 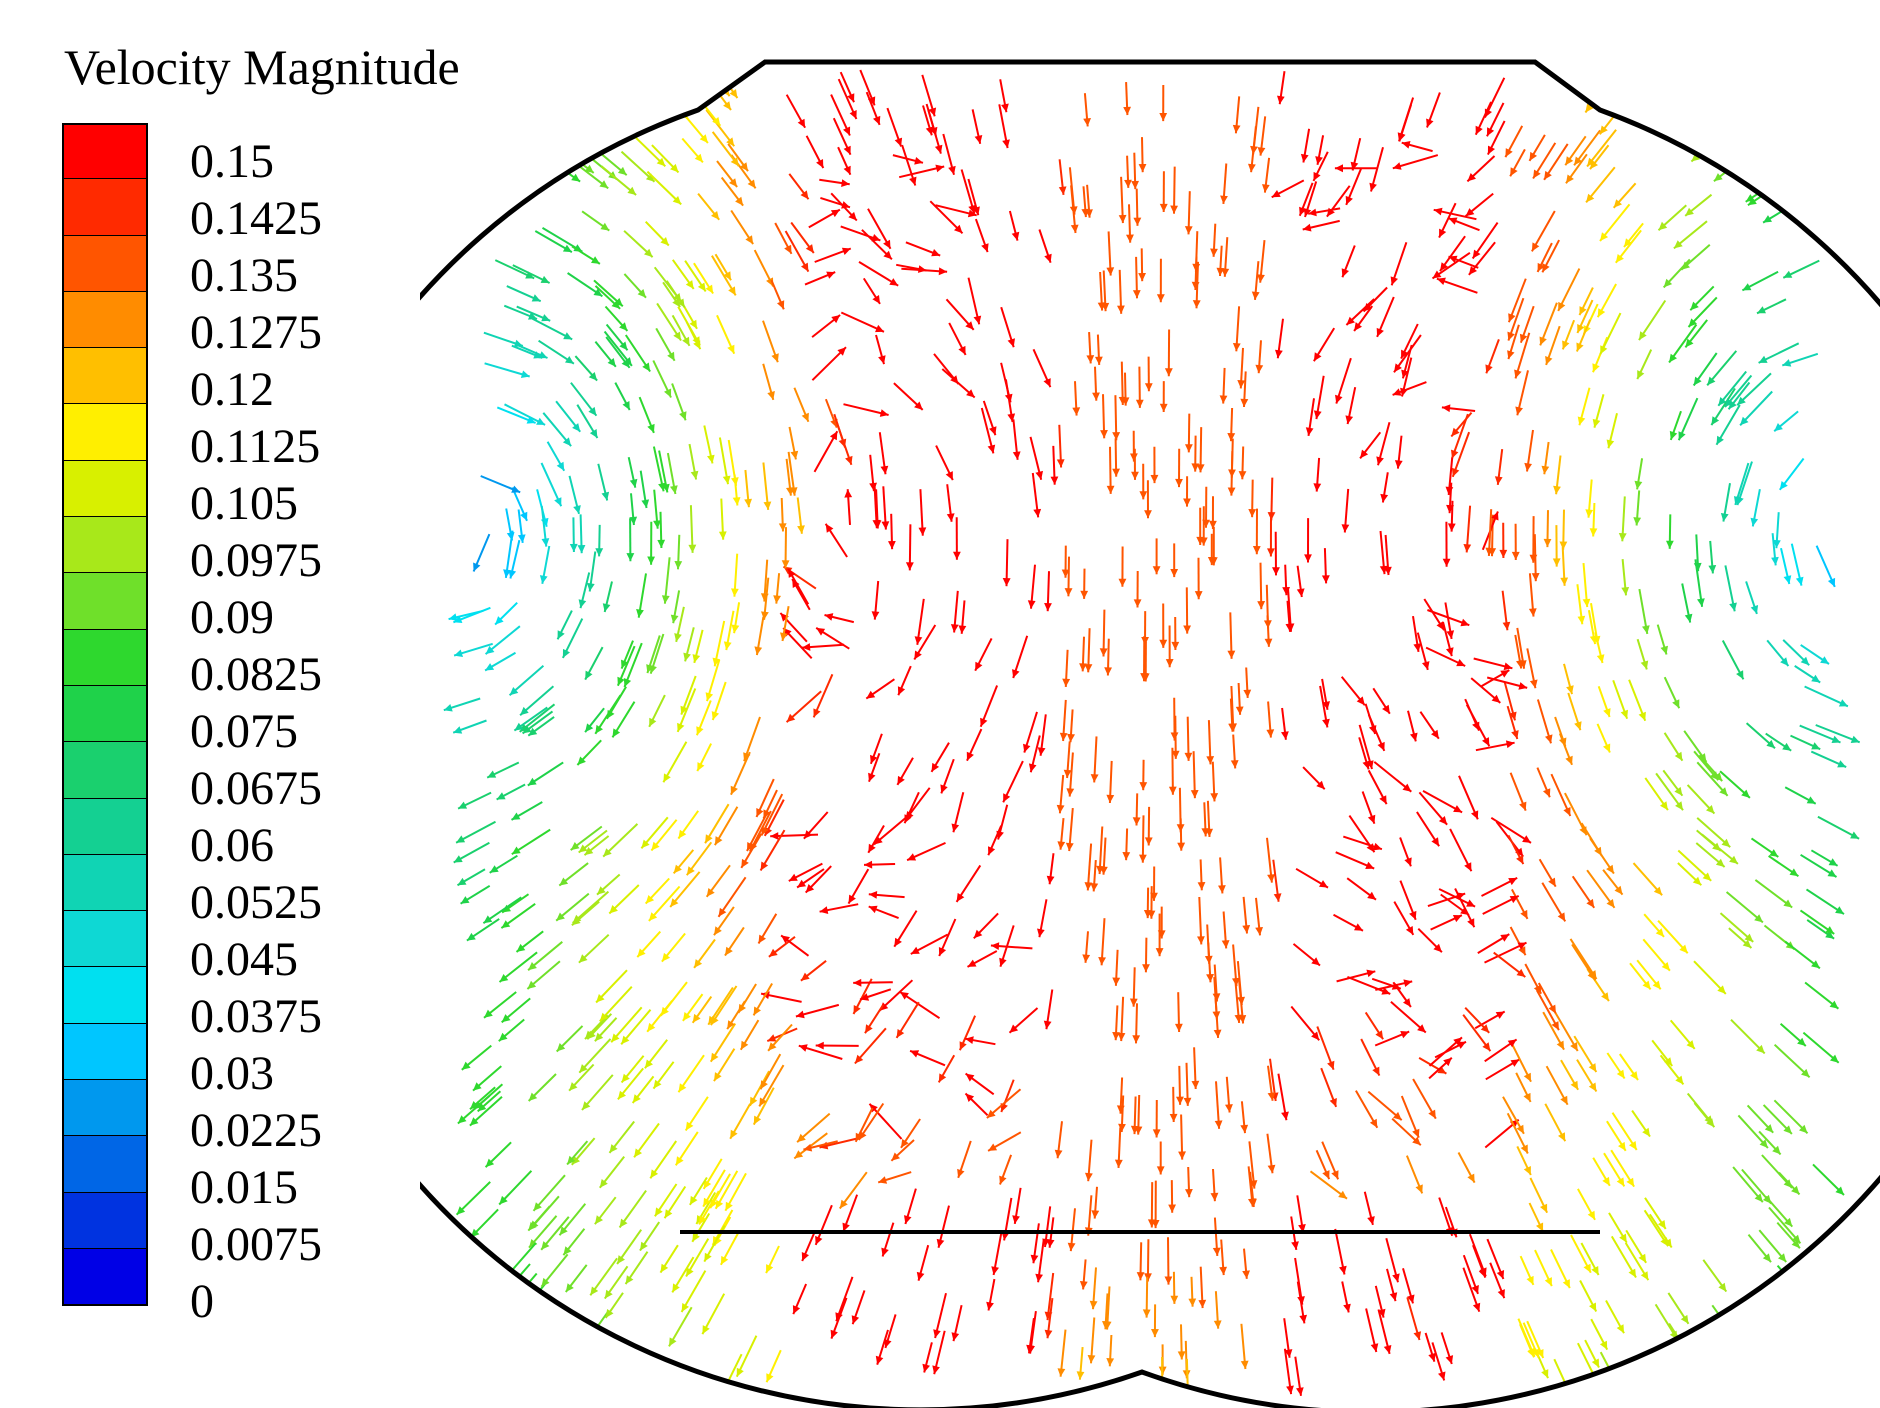 What do you see at coordinates (545, 106) in the screenshot?
I see `velocity-vector` at bounding box center [545, 106].